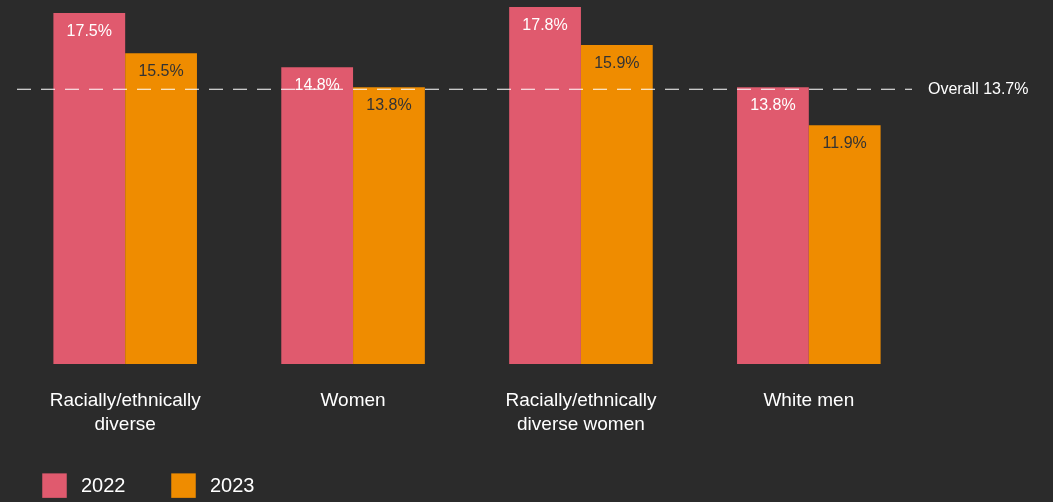  Describe the element at coordinates (844, 143) in the screenshot. I see `data-label: 11.9%` at that location.